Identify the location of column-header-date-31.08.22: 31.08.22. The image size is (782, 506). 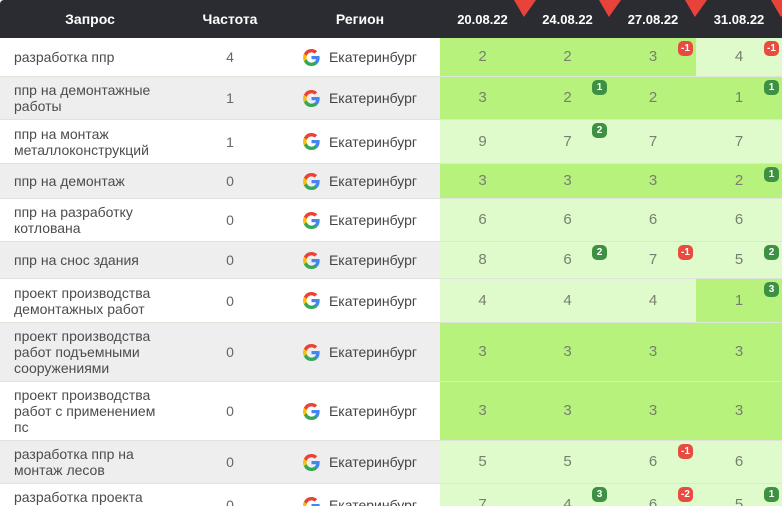
(739, 19).